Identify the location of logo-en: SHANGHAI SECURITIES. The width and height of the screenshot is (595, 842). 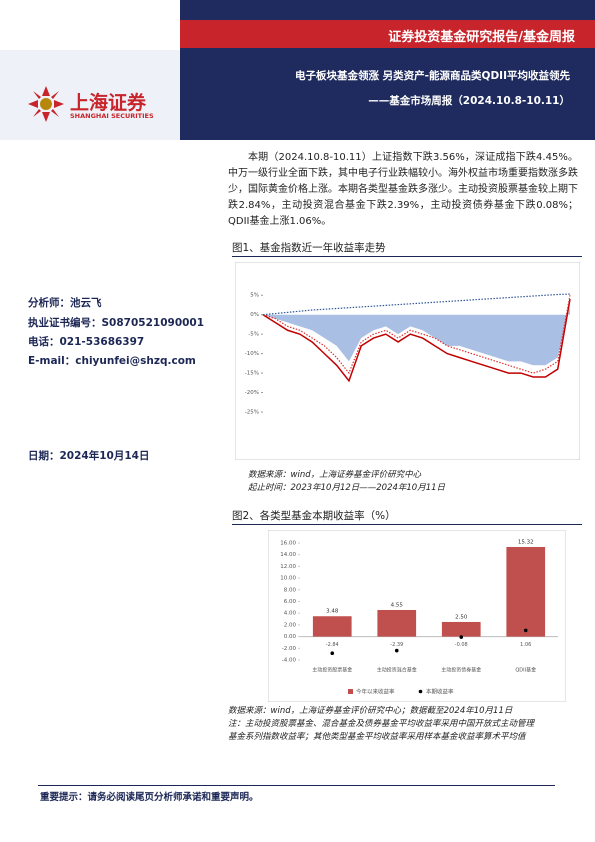
(112, 116).